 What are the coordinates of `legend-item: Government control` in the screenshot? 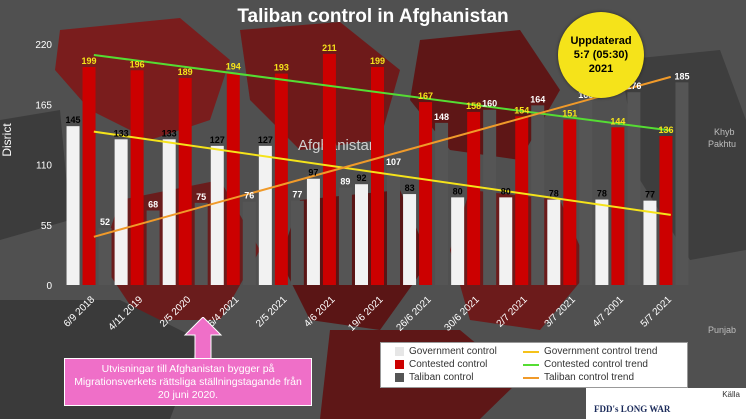 It's located at (446, 351).